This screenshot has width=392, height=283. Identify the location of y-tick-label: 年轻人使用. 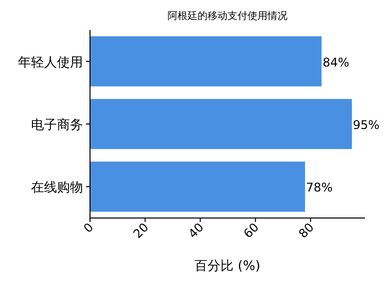
(50, 62).